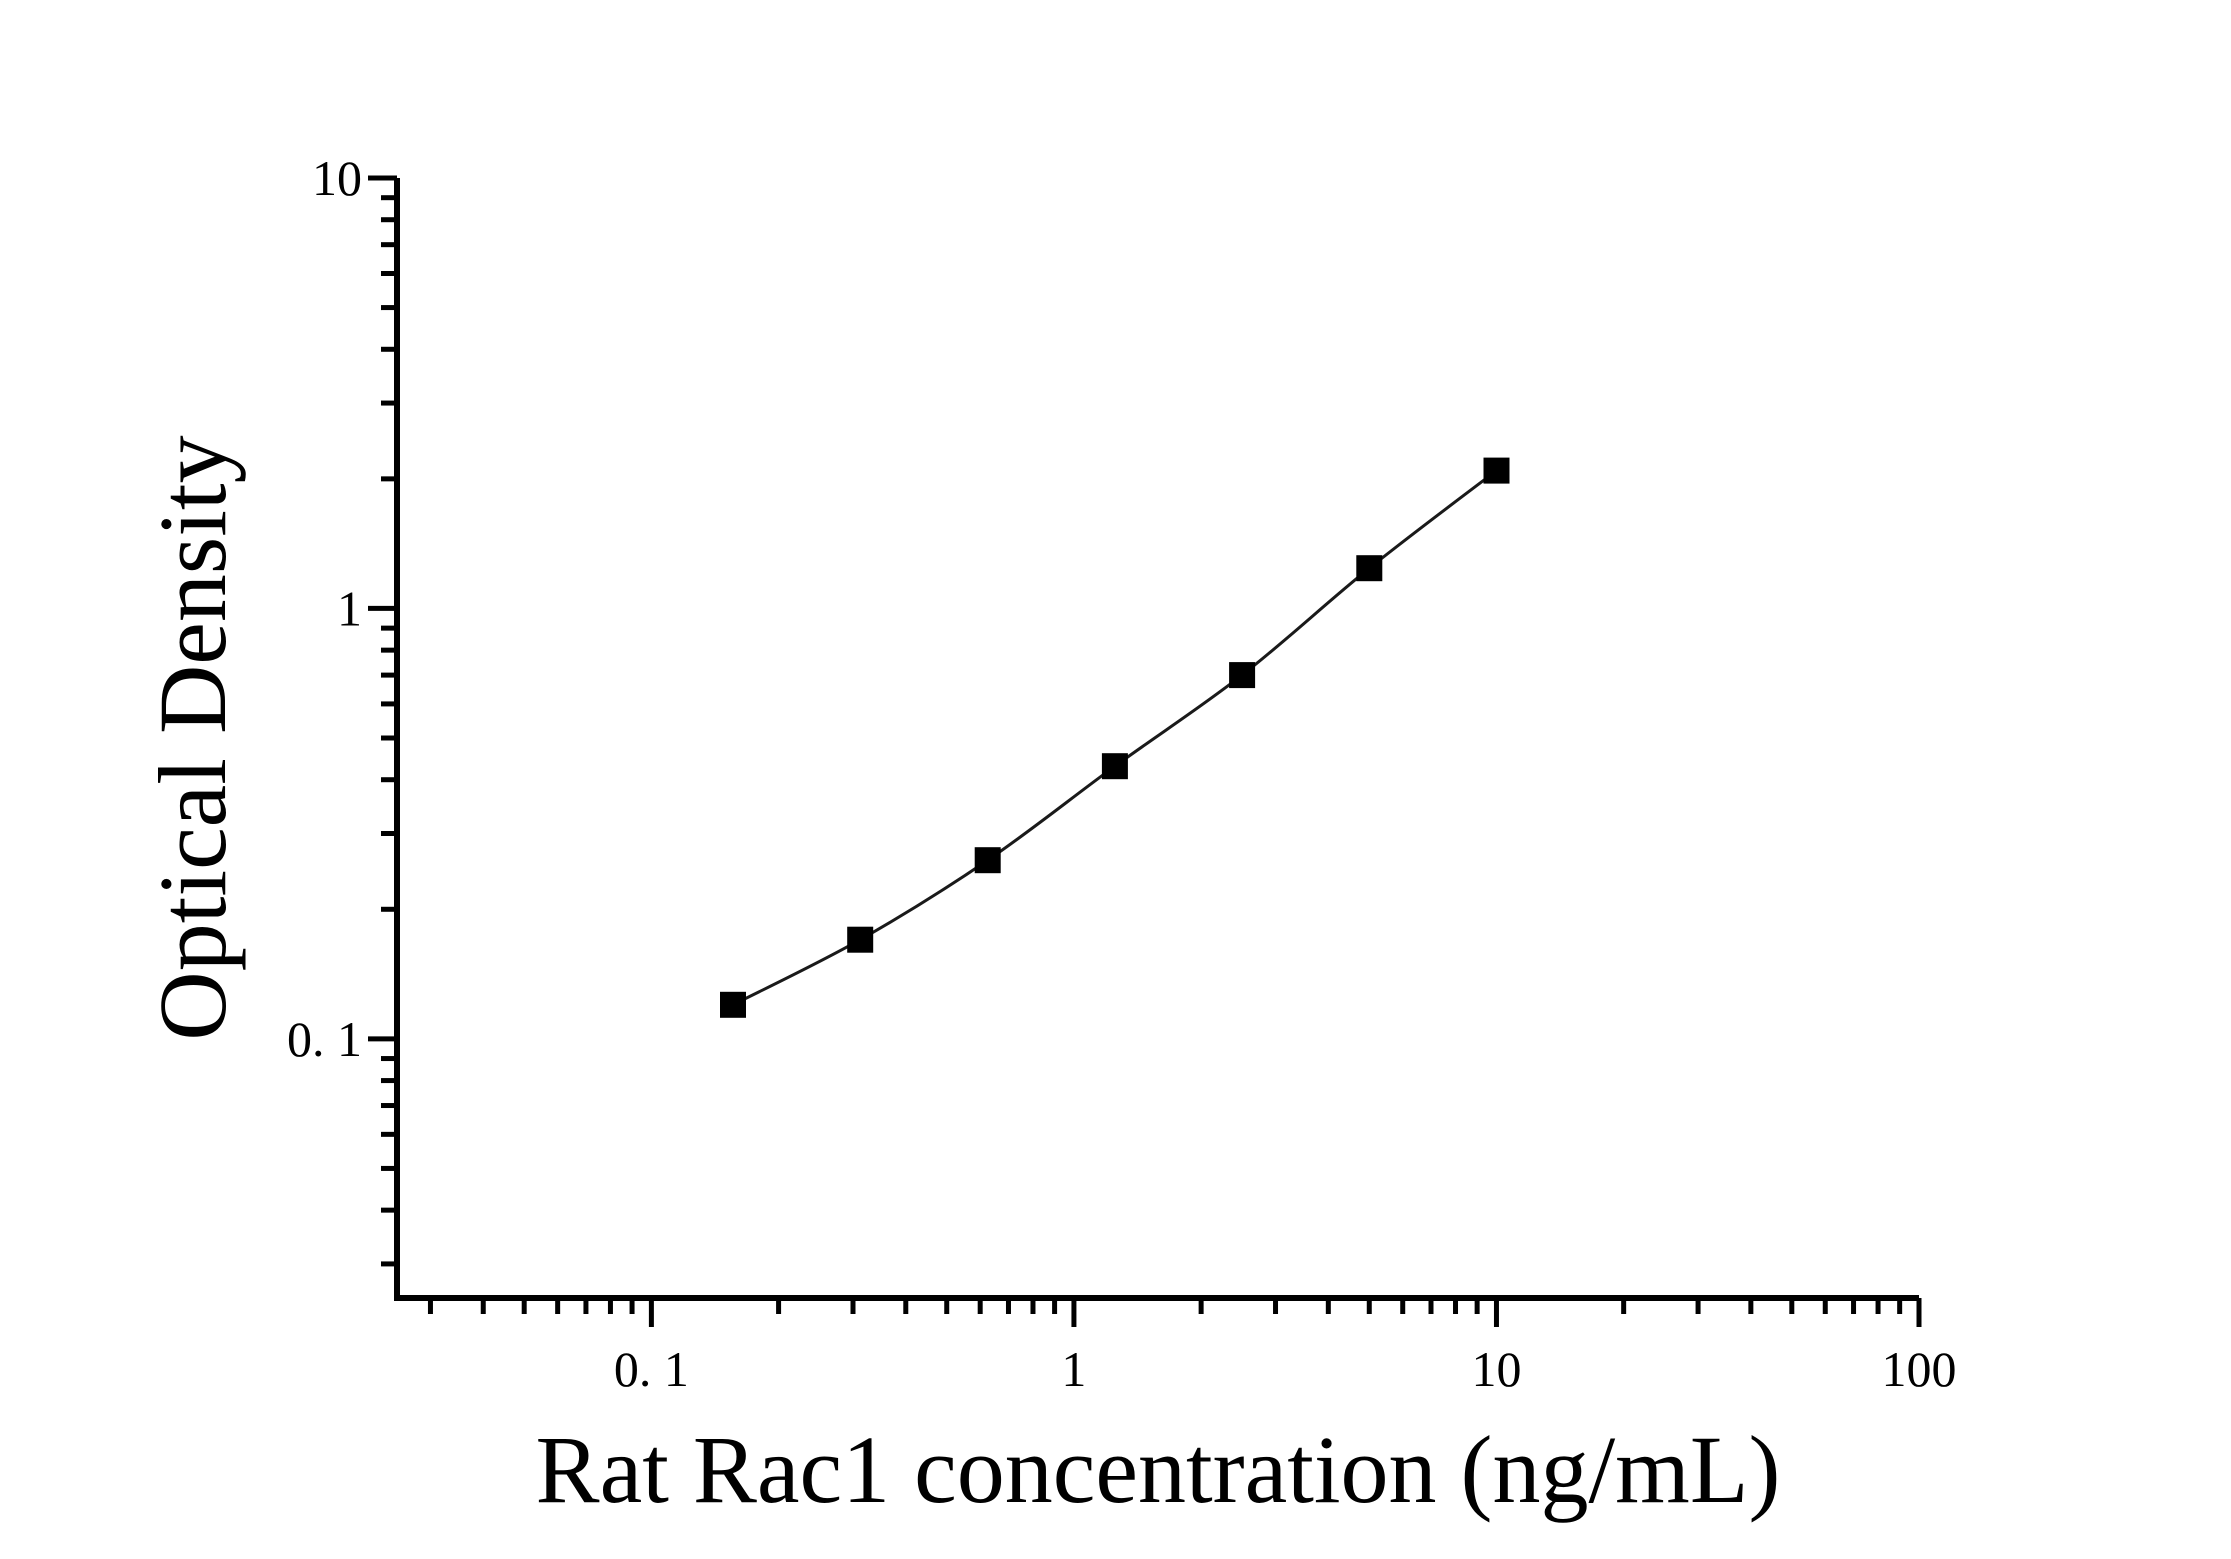  Describe the element at coordinates (1158, 1469) in the screenshot. I see `x-axis-title: Rat Rac1 concentration (ng/mL)` at that location.